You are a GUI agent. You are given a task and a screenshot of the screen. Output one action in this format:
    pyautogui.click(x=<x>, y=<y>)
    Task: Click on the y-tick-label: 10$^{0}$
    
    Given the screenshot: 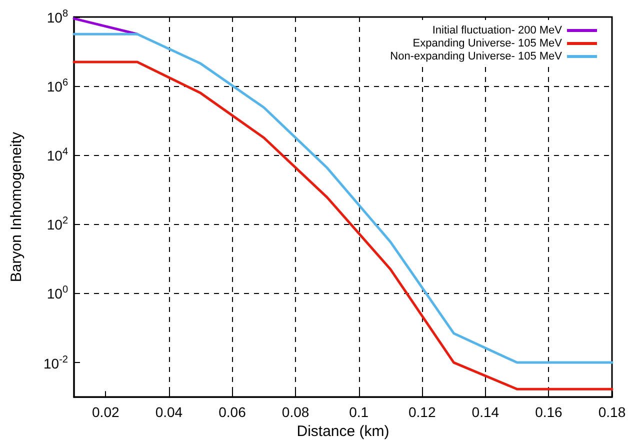 What is the action you would take?
    pyautogui.click(x=57, y=293)
    